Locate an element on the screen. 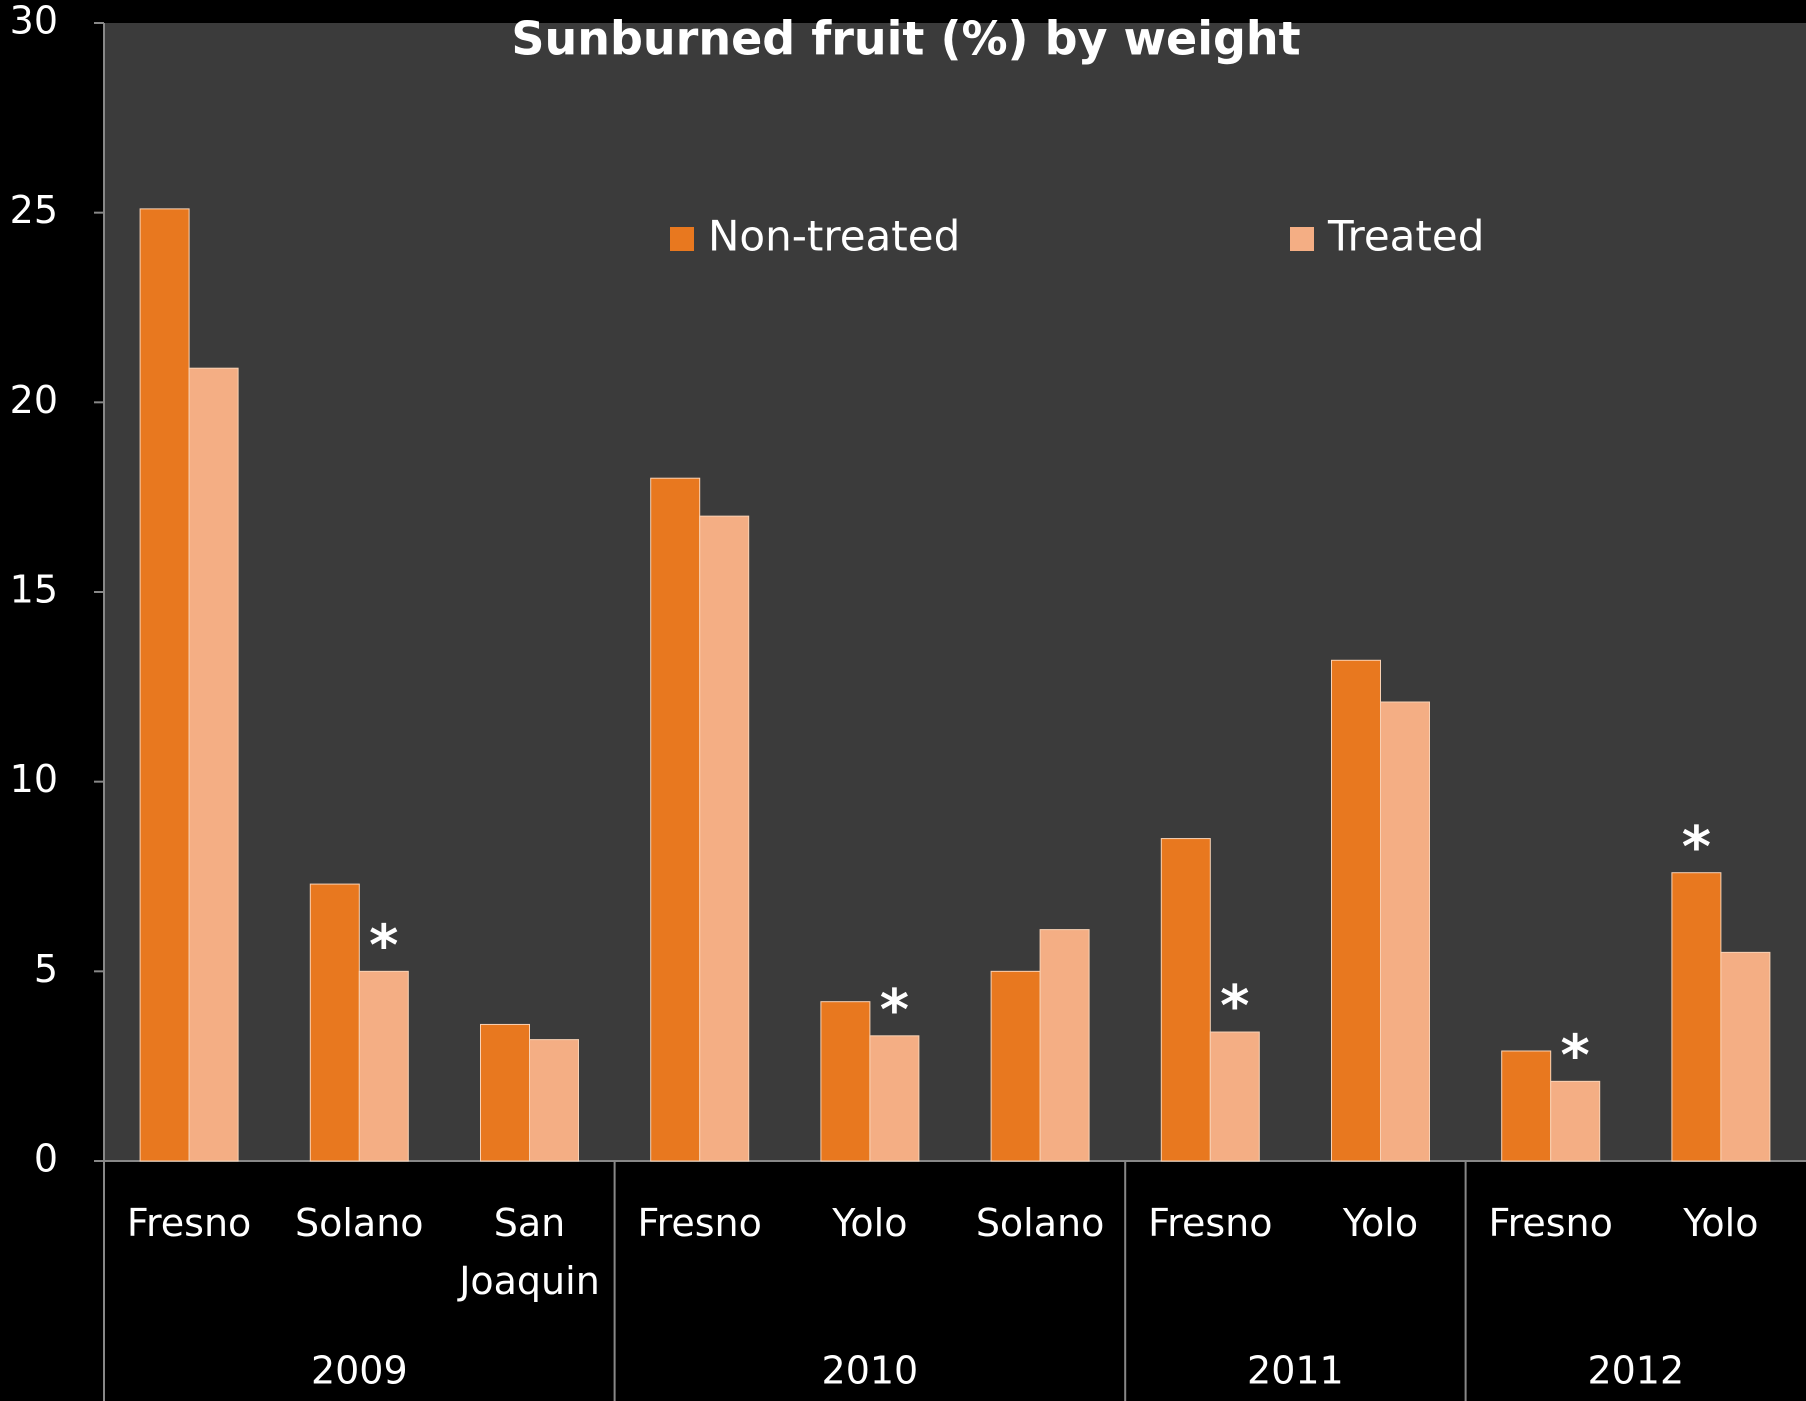 This screenshot has height=1401, width=1806. y-tick-label: 15 is located at coordinates (34, 590).